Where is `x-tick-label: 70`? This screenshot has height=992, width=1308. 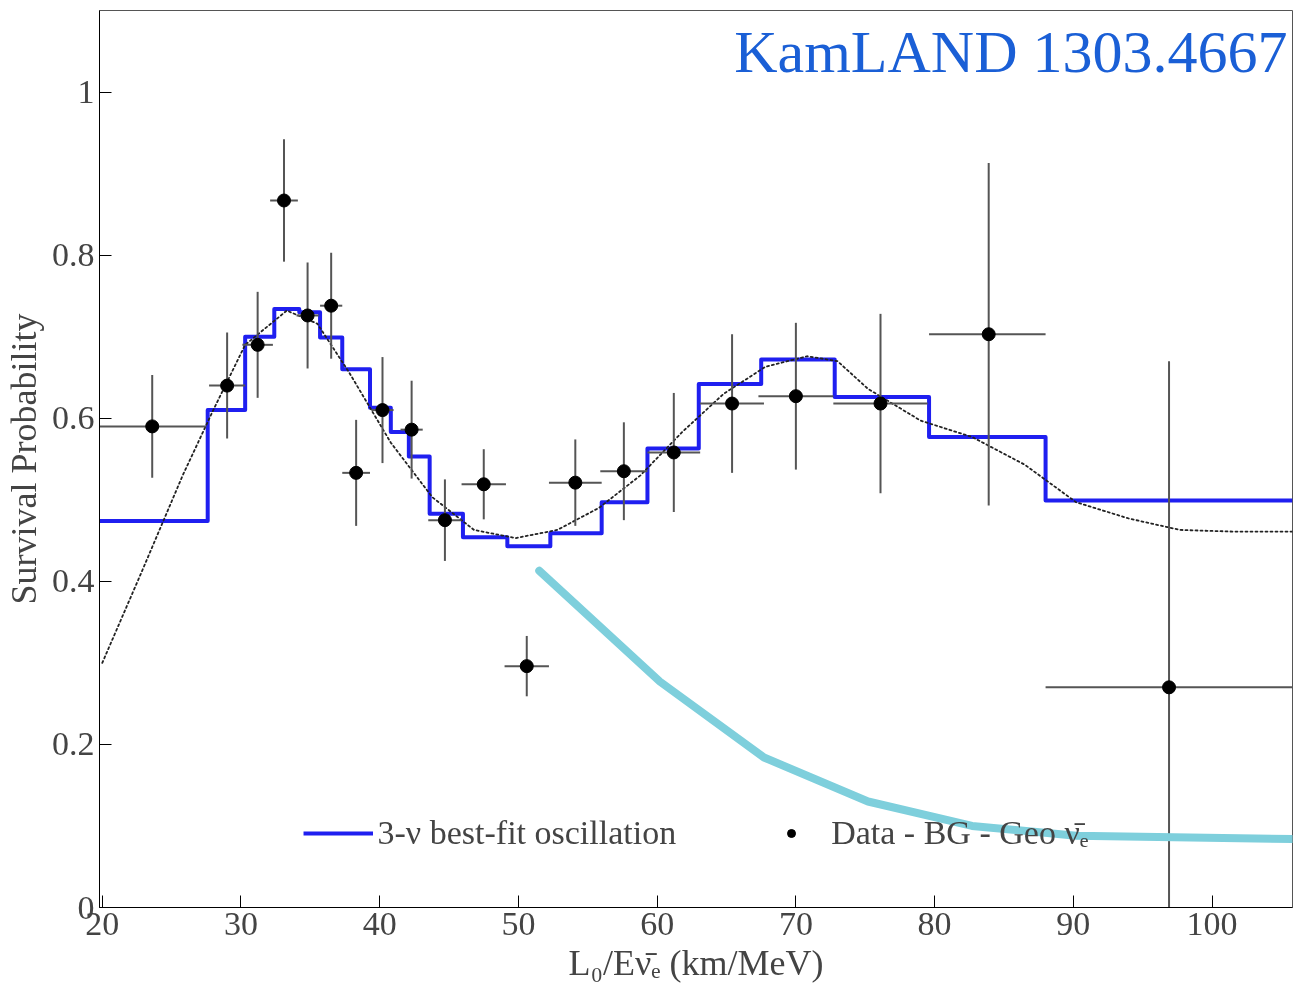
x-tick-label: 70 is located at coordinates (795, 923).